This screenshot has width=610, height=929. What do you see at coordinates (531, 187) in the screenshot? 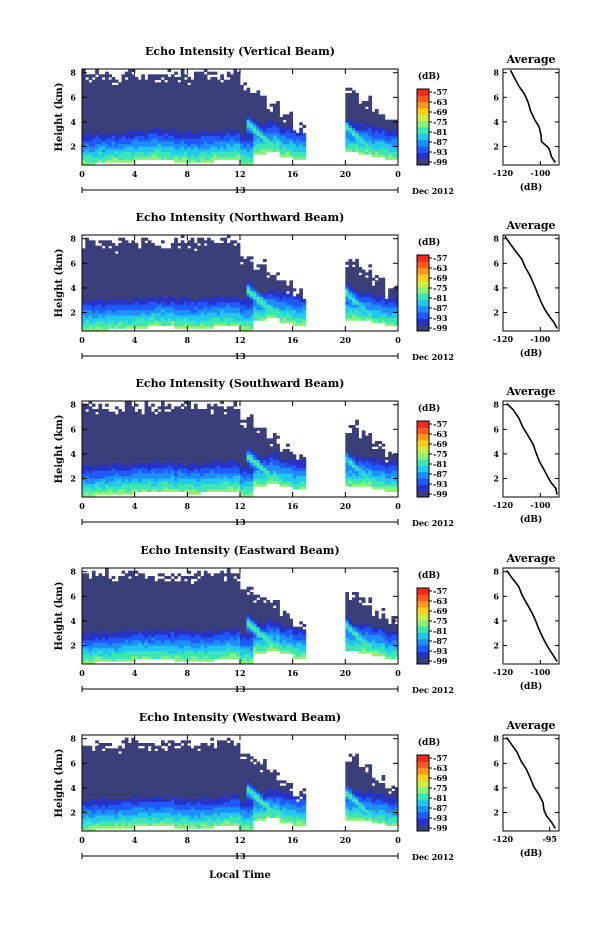
I see `average-x-label: (dB)` at bounding box center [531, 187].